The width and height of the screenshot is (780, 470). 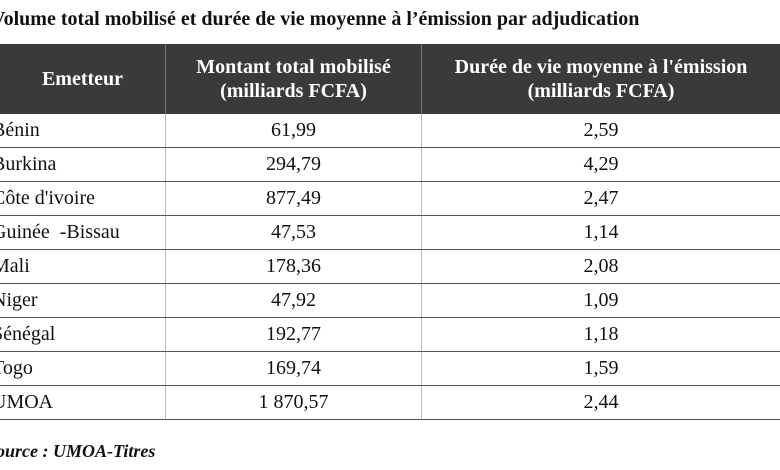 I want to click on table-cell: 1 870,57, so click(x=293, y=402).